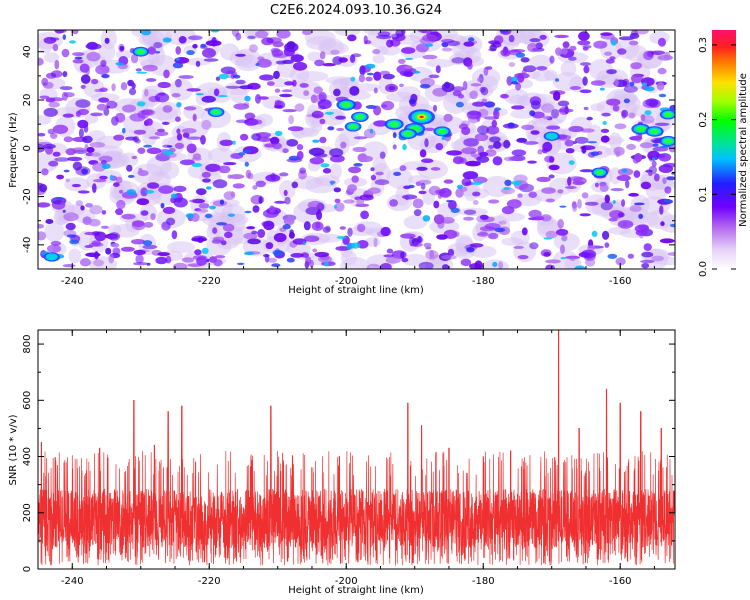 The width and height of the screenshot is (750, 600). I want to click on heatmap-hotspot-core, so click(641, 129).